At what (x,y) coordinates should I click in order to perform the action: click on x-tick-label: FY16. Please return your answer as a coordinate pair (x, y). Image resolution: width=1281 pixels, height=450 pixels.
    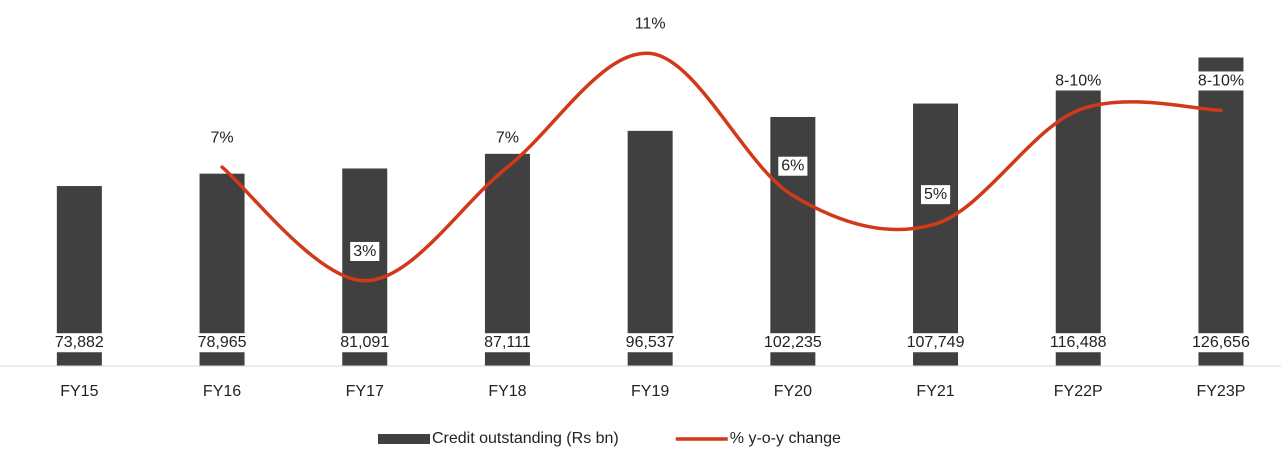
    Looking at the image, I should click on (222, 391).